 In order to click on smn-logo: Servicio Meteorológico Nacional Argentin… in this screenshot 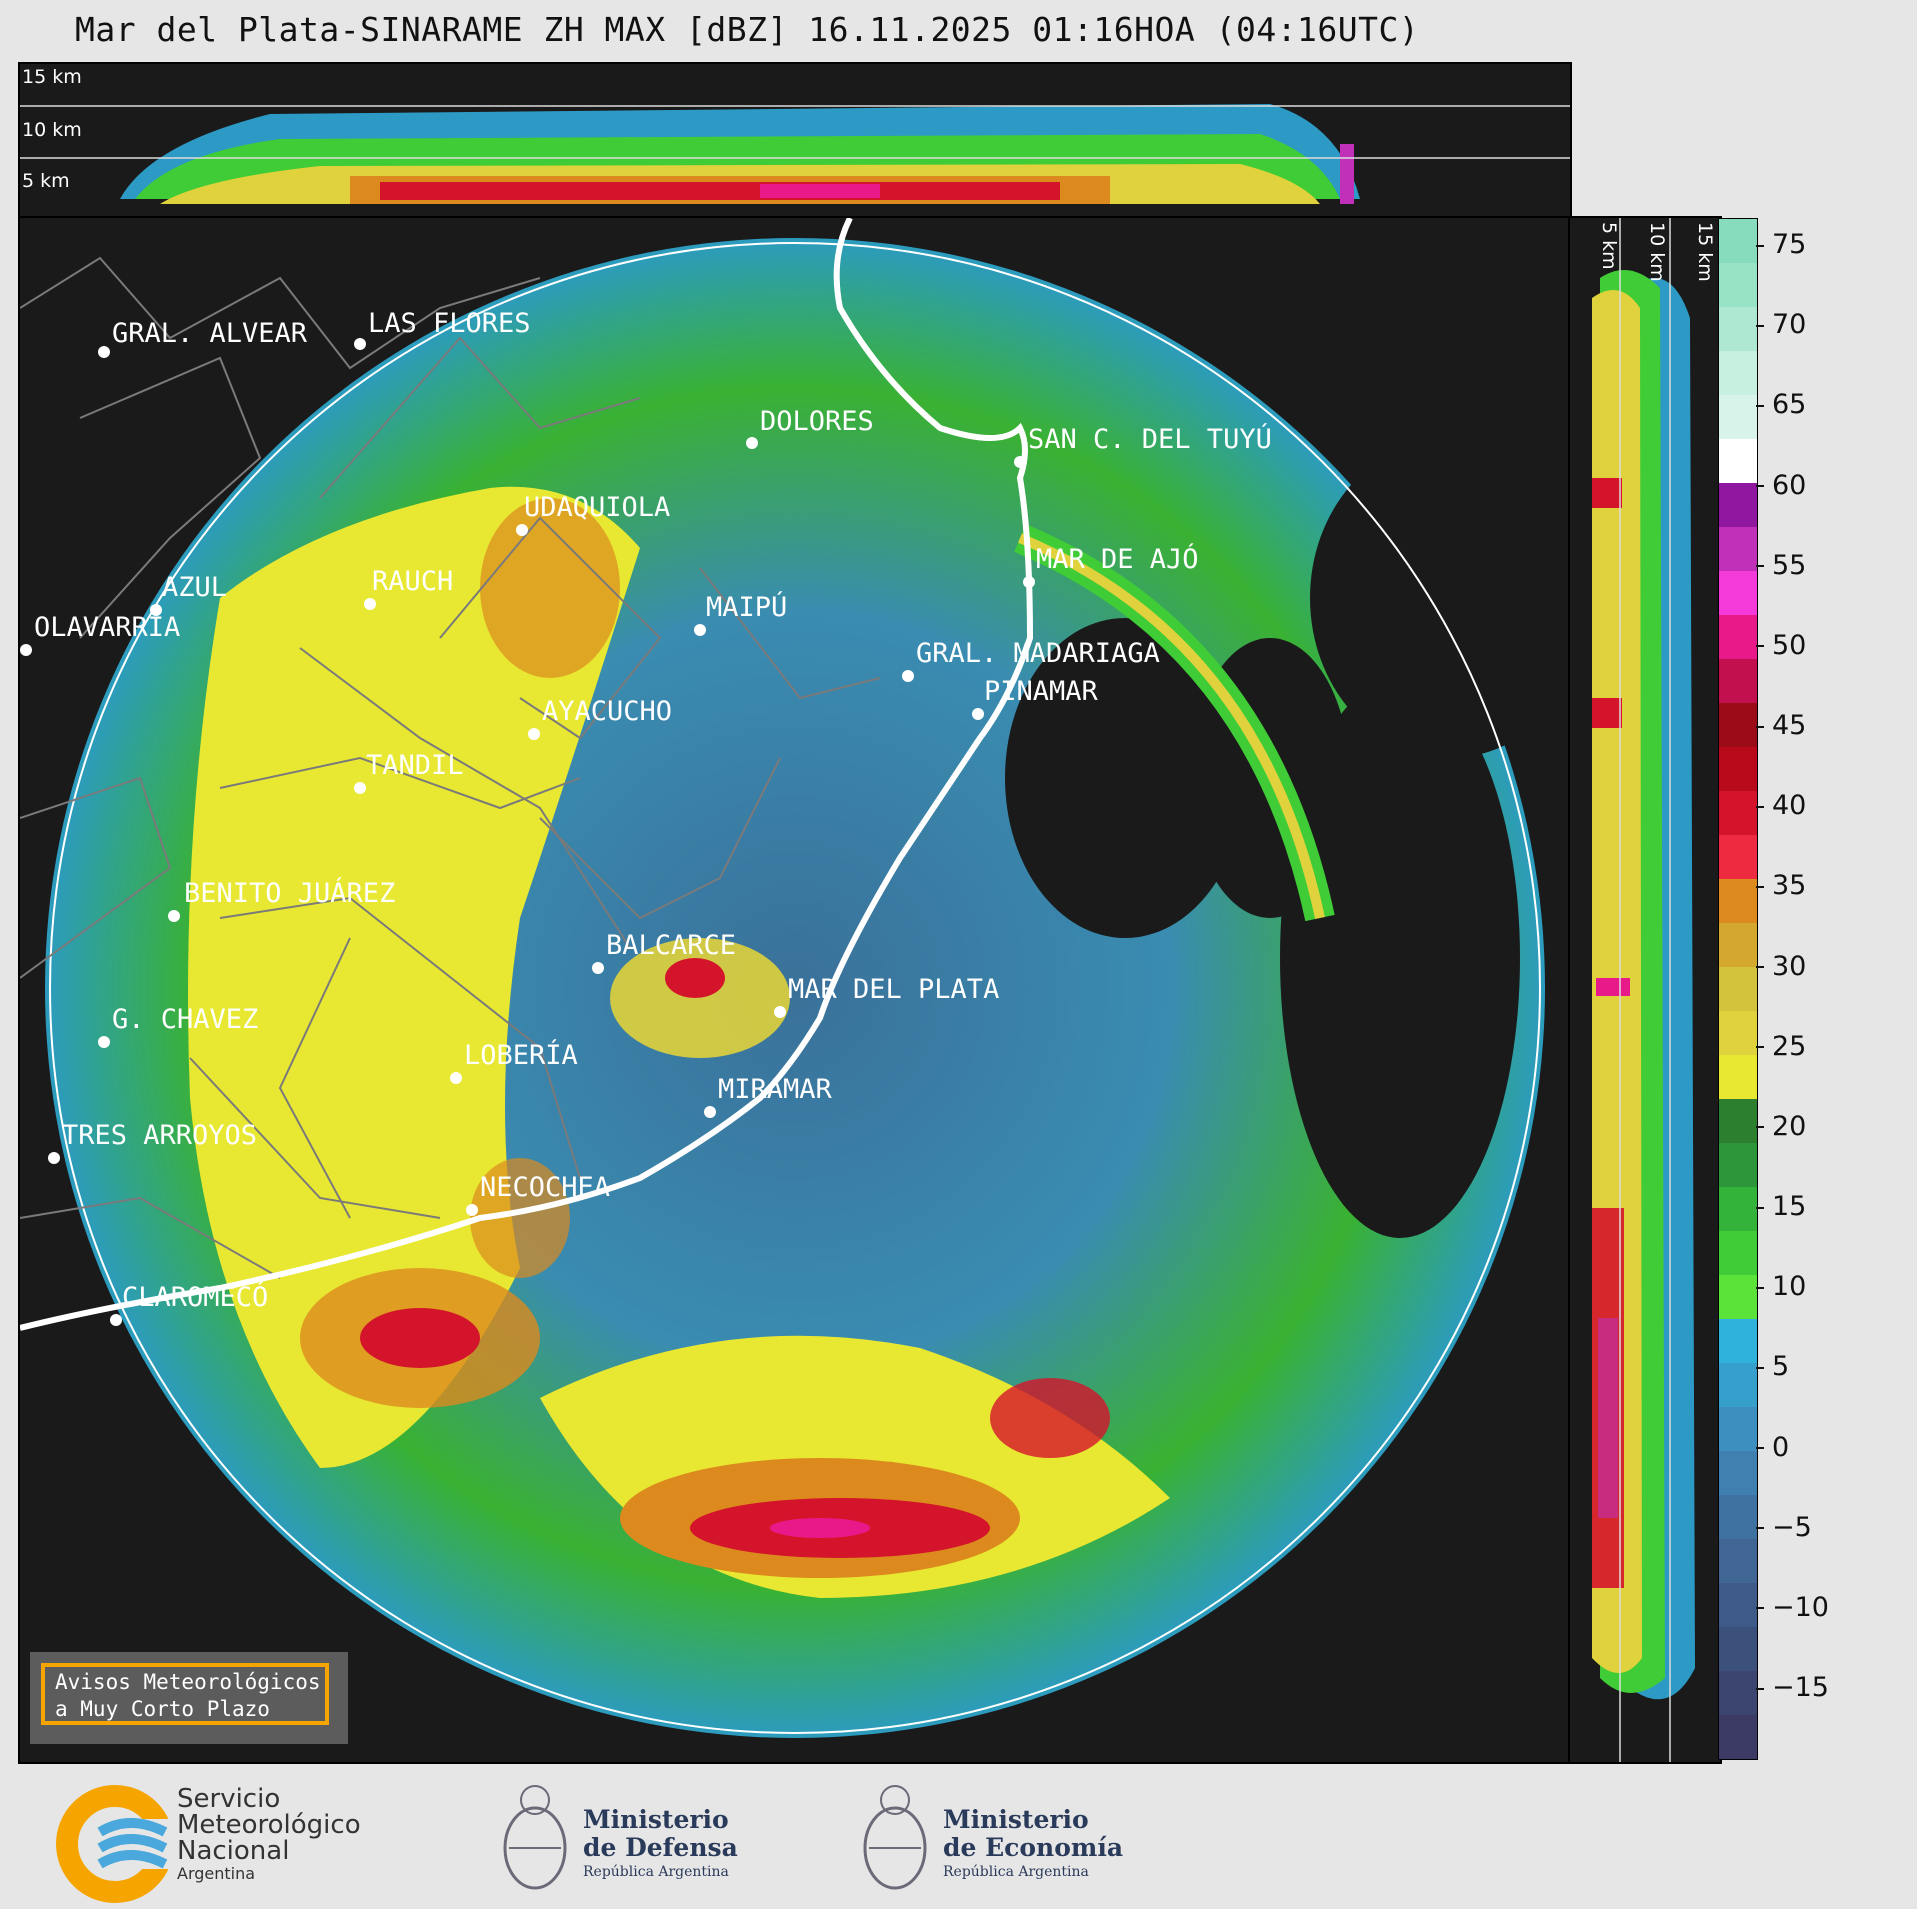, I will do `click(225, 1837)`.